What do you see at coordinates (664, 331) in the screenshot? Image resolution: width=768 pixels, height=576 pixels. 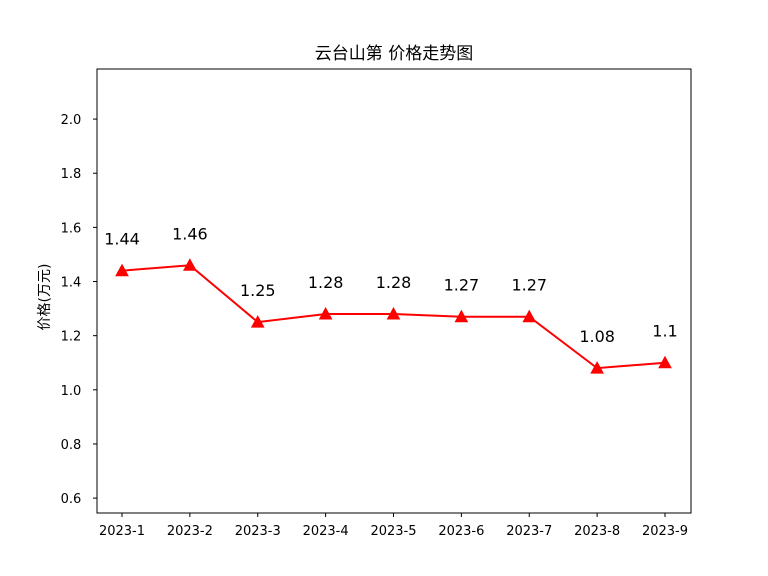 I see `data-label: 1.1` at bounding box center [664, 331].